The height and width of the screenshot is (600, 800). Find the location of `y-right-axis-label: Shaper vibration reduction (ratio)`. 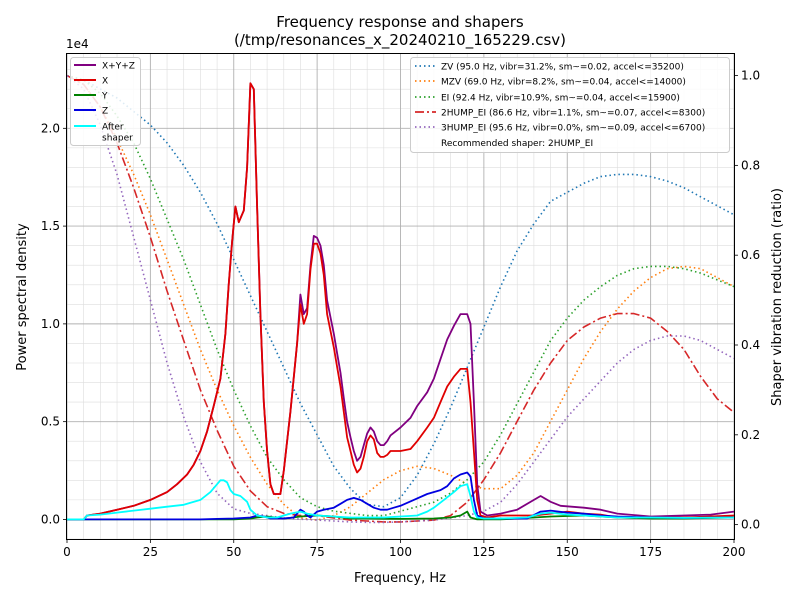

y-right-axis-label: Shaper vibration reduction (ratio) is located at coordinates (777, 297).